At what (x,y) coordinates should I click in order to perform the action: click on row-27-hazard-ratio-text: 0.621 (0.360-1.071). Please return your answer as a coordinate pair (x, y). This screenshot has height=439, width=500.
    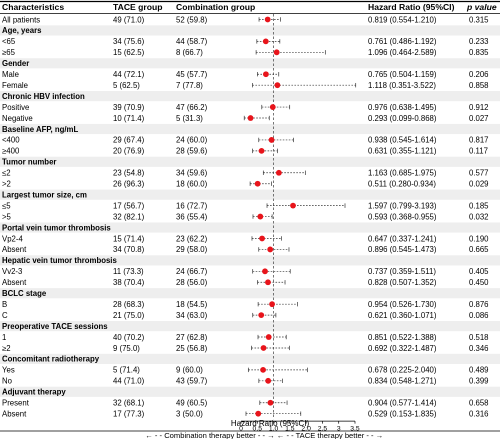
    Looking at the image, I should click on (402, 315).